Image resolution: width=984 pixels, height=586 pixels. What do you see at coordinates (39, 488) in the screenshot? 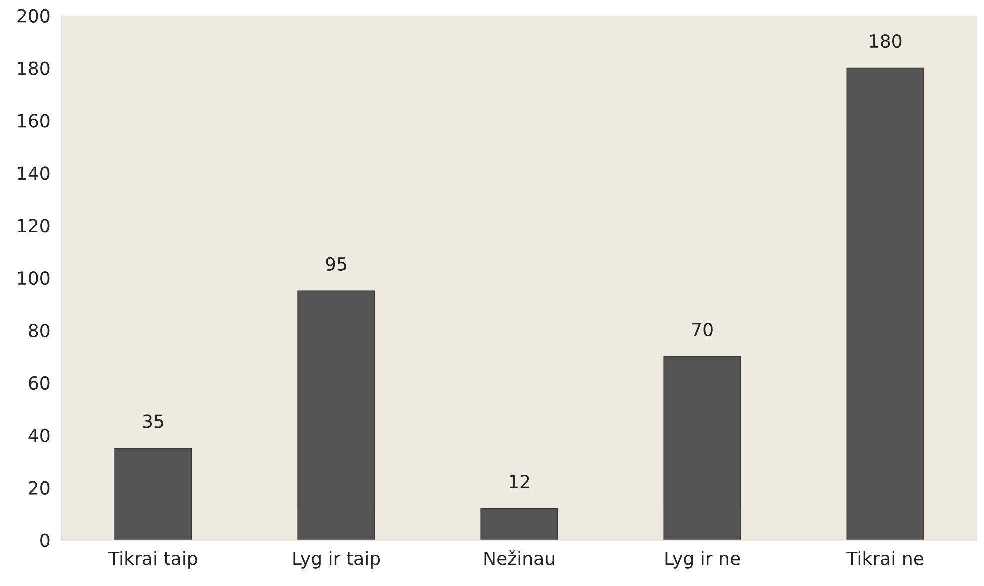
I see `y-tick-label: 20` at bounding box center [39, 488].